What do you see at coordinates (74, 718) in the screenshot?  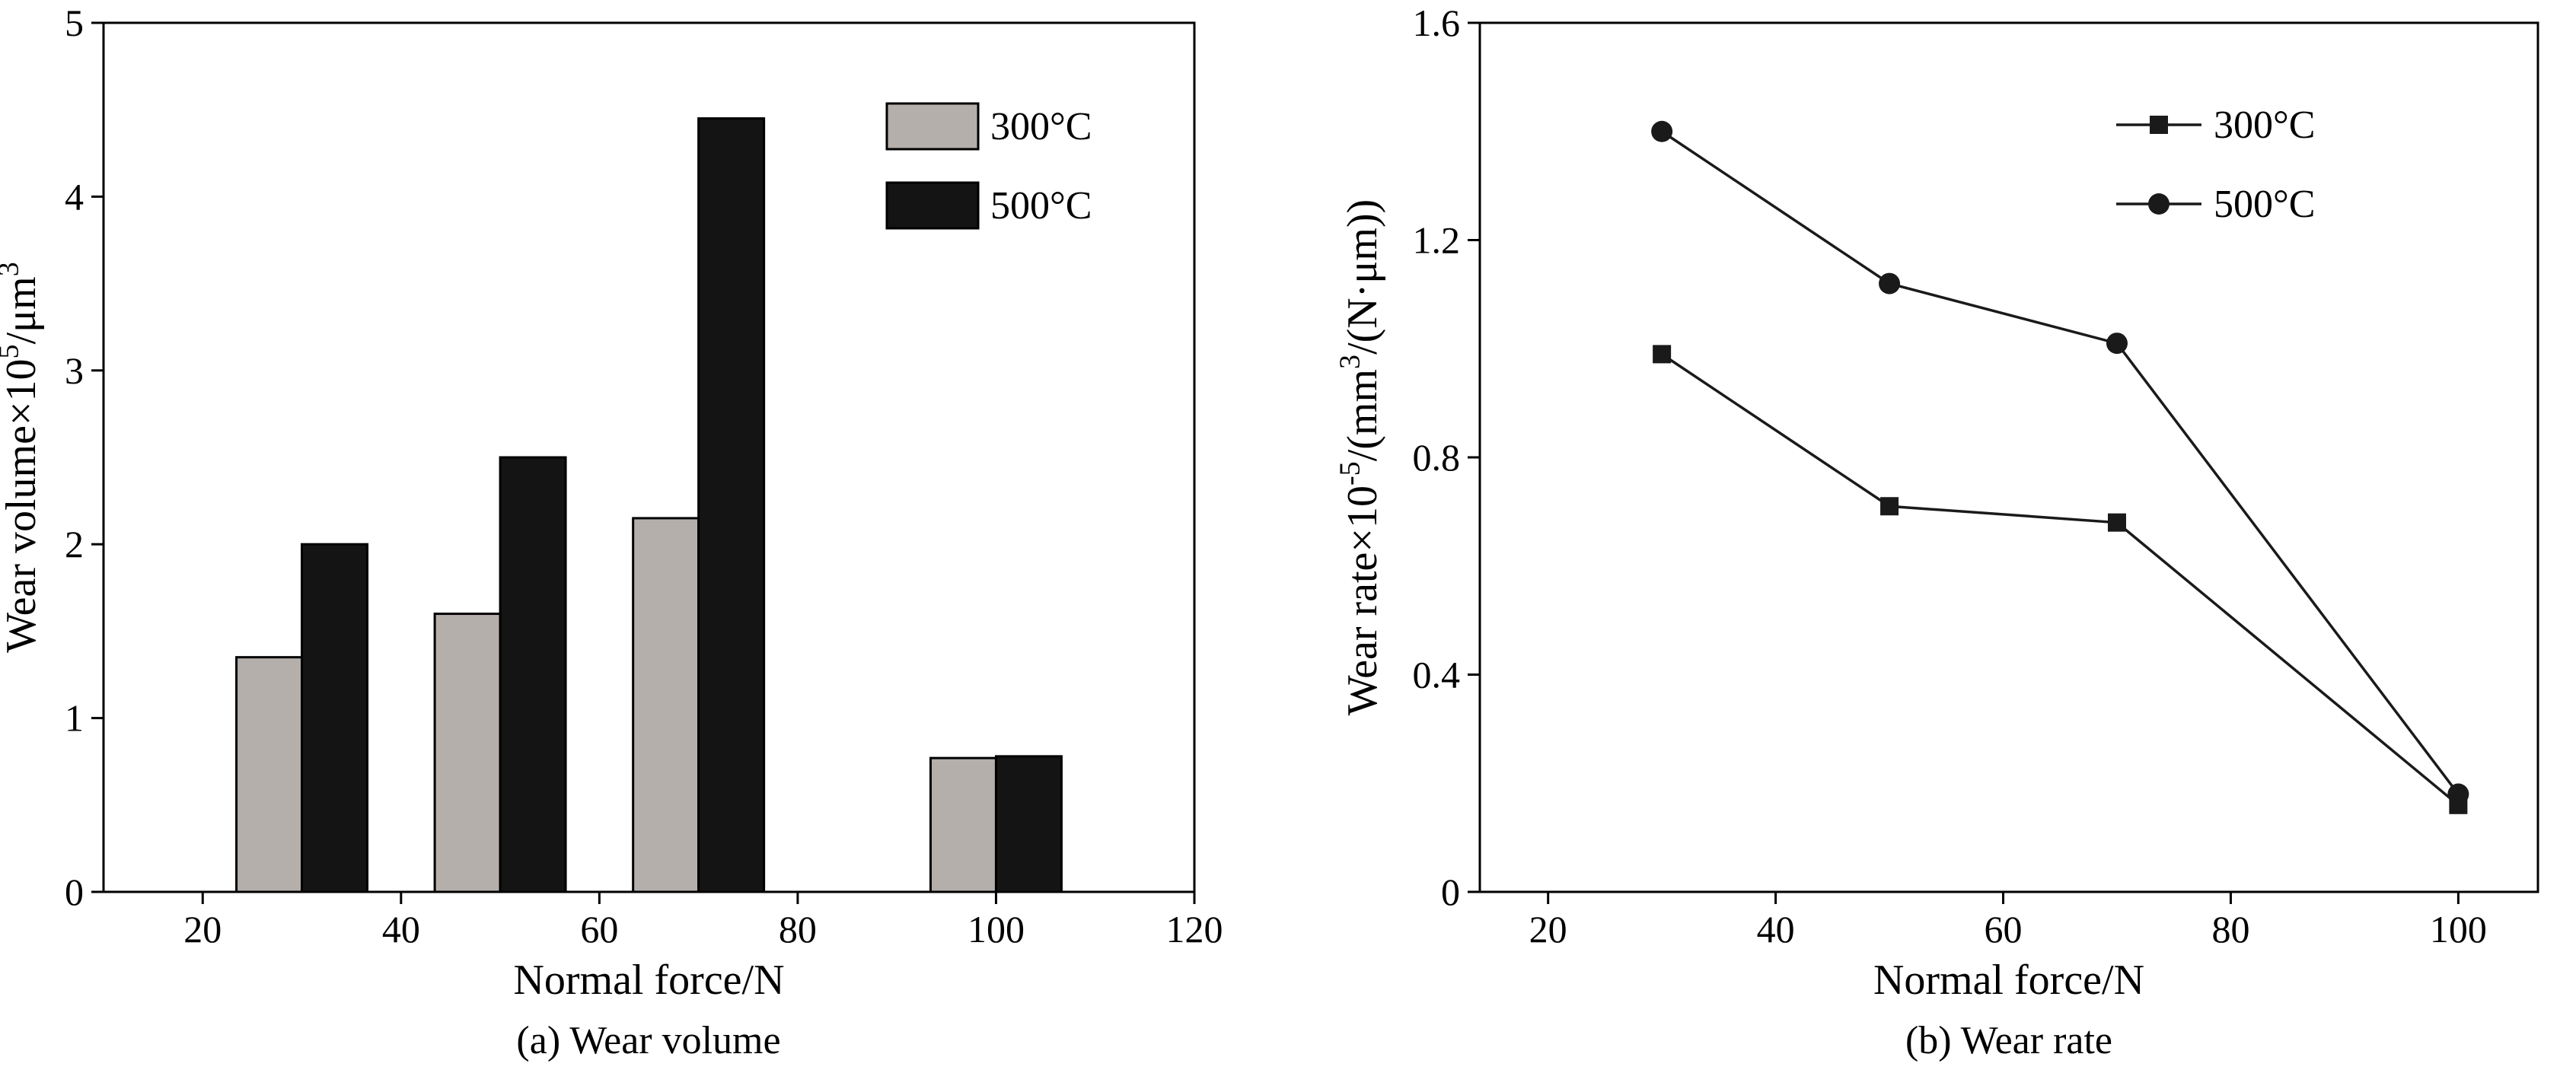 I see `y-tick-label: 1` at bounding box center [74, 718].